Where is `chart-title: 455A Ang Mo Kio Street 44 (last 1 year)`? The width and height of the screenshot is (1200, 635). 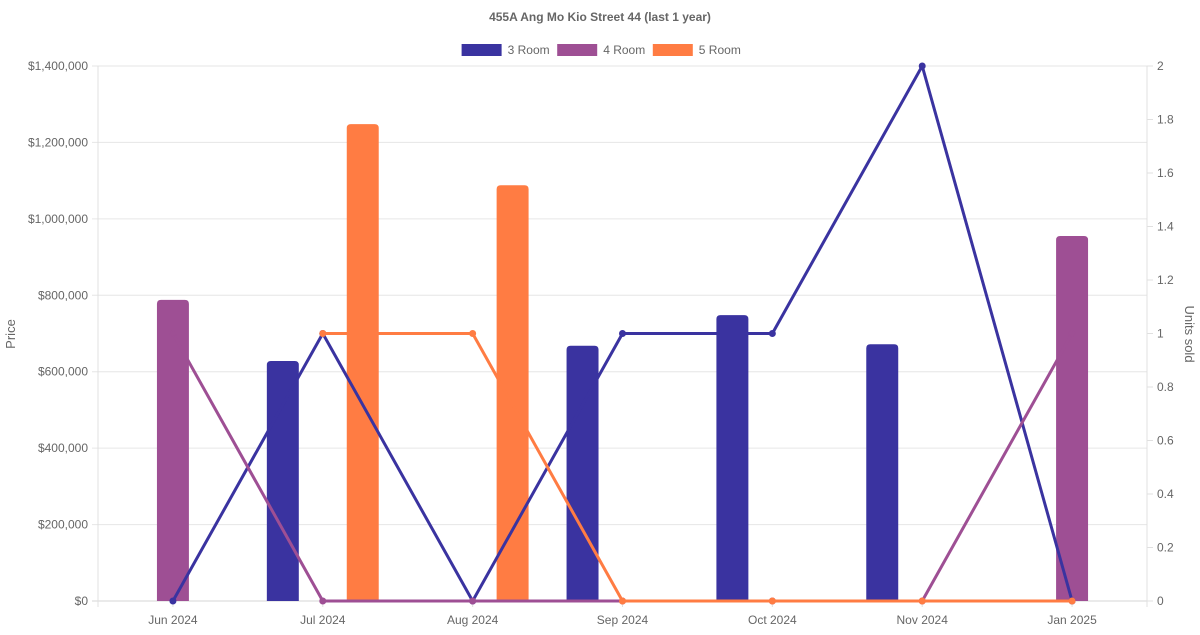 chart-title: 455A Ang Mo Kio Street 44 (last 1 year) is located at coordinates (600, 17).